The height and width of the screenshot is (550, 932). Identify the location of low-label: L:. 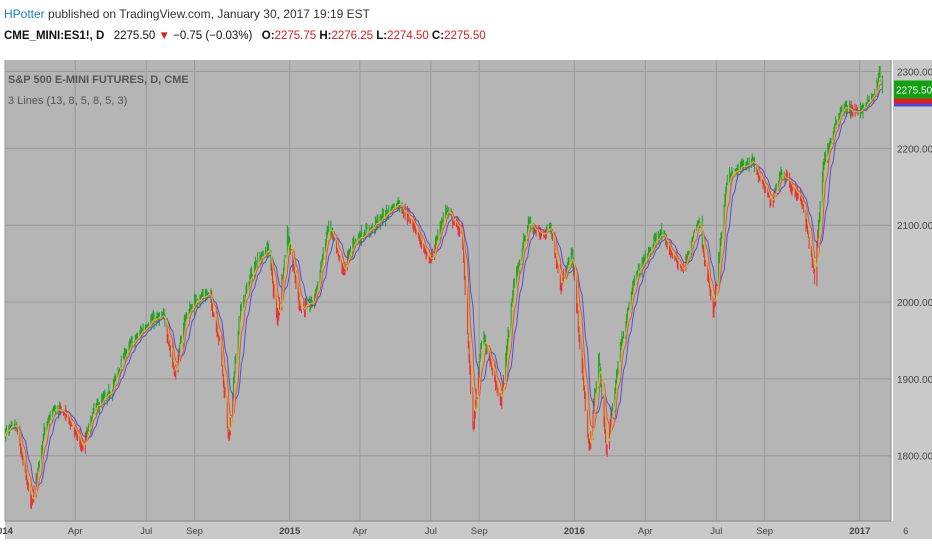
(382, 36).